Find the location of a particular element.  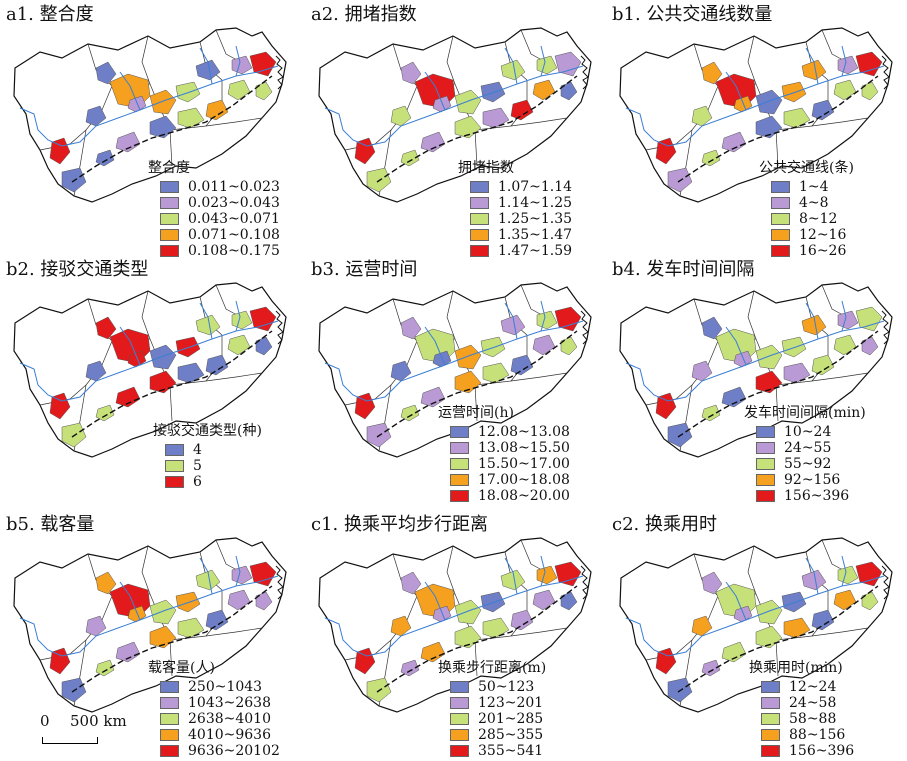

legend-title: 整合度 is located at coordinates (169, 168).